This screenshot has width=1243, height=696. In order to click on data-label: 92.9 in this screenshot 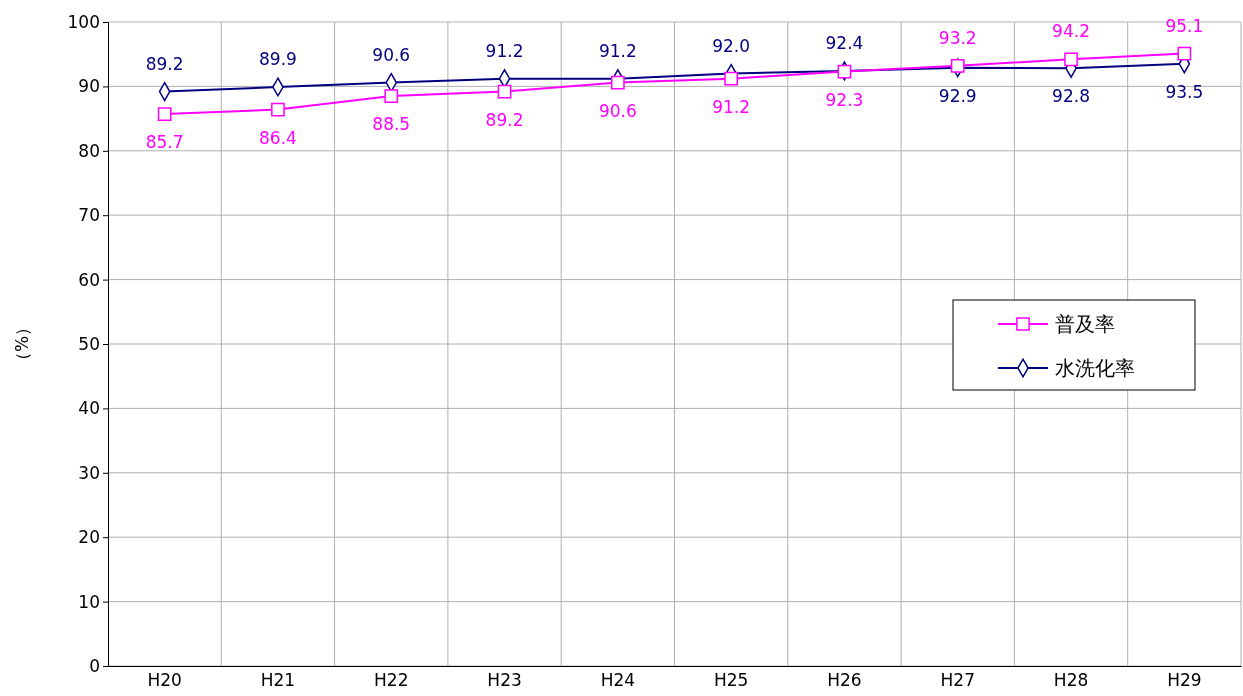, I will do `click(957, 95)`.